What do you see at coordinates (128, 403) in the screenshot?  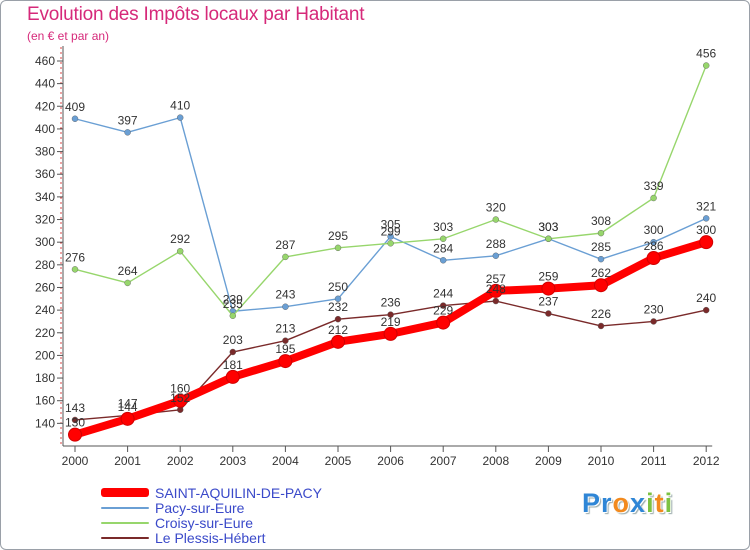 I see `data-label: 147` at bounding box center [128, 403].